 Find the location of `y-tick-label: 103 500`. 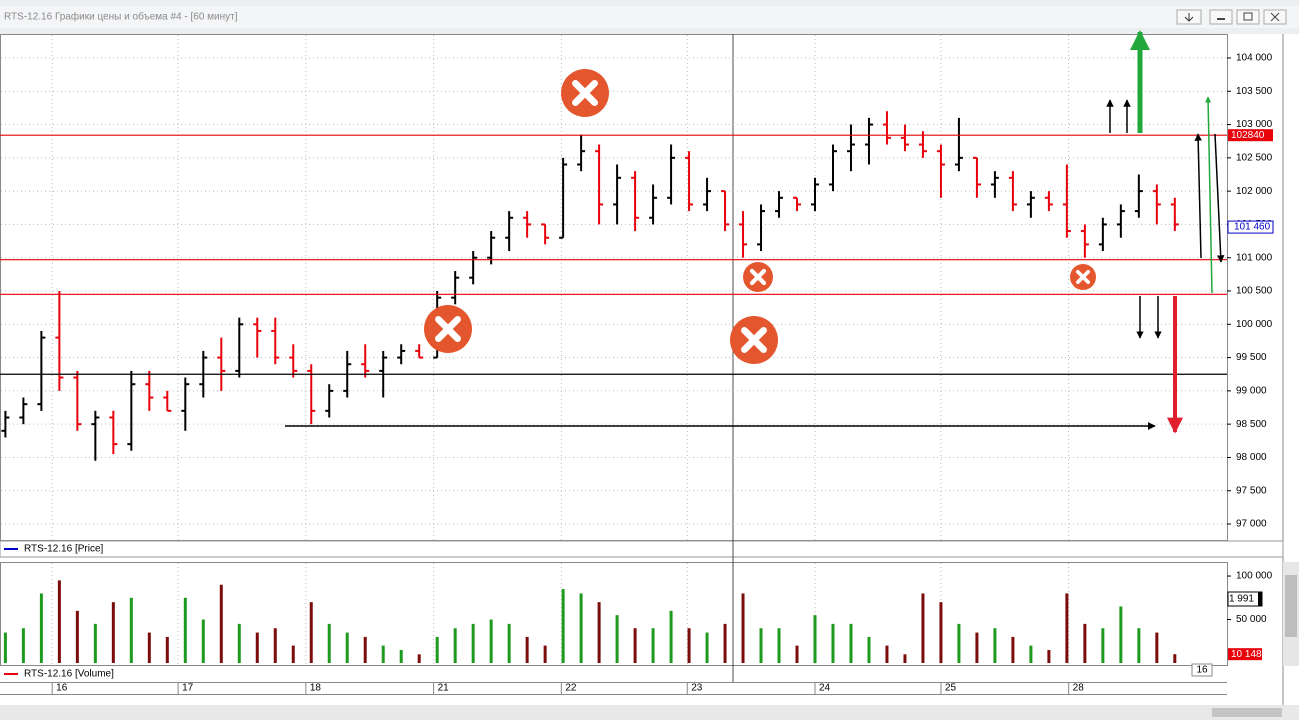

y-tick-label: 103 500 is located at coordinates (1254, 91).